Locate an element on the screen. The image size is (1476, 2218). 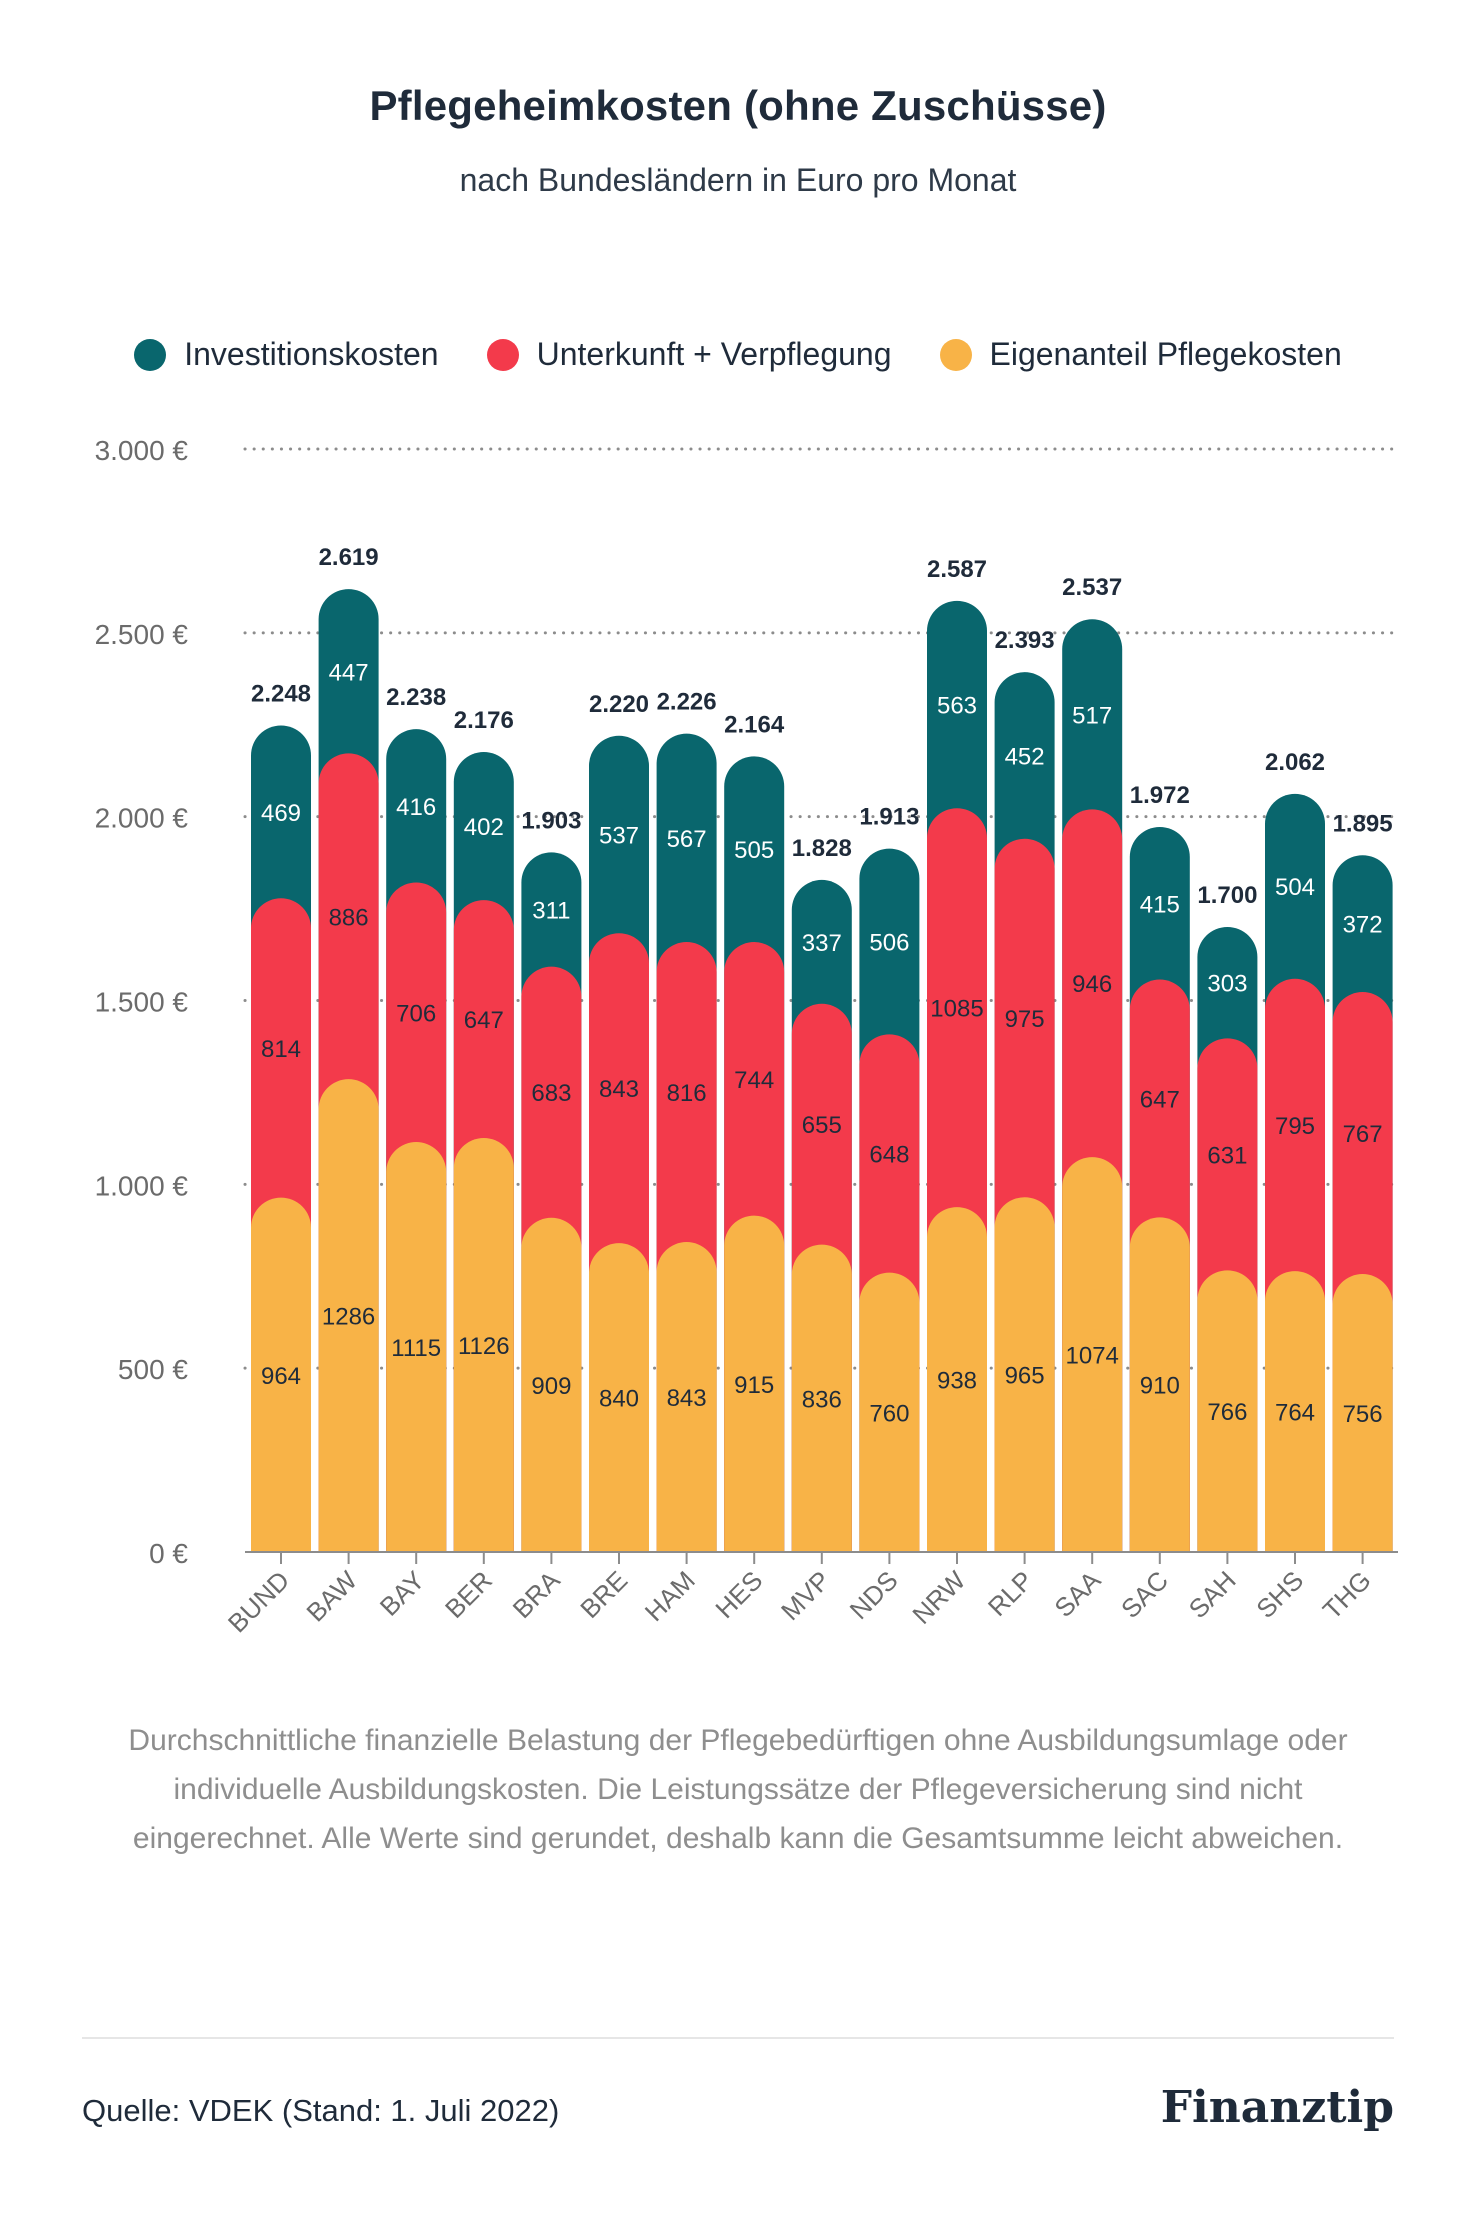
value-label-eigenanteil: 1115 is located at coordinates (416, 1348).